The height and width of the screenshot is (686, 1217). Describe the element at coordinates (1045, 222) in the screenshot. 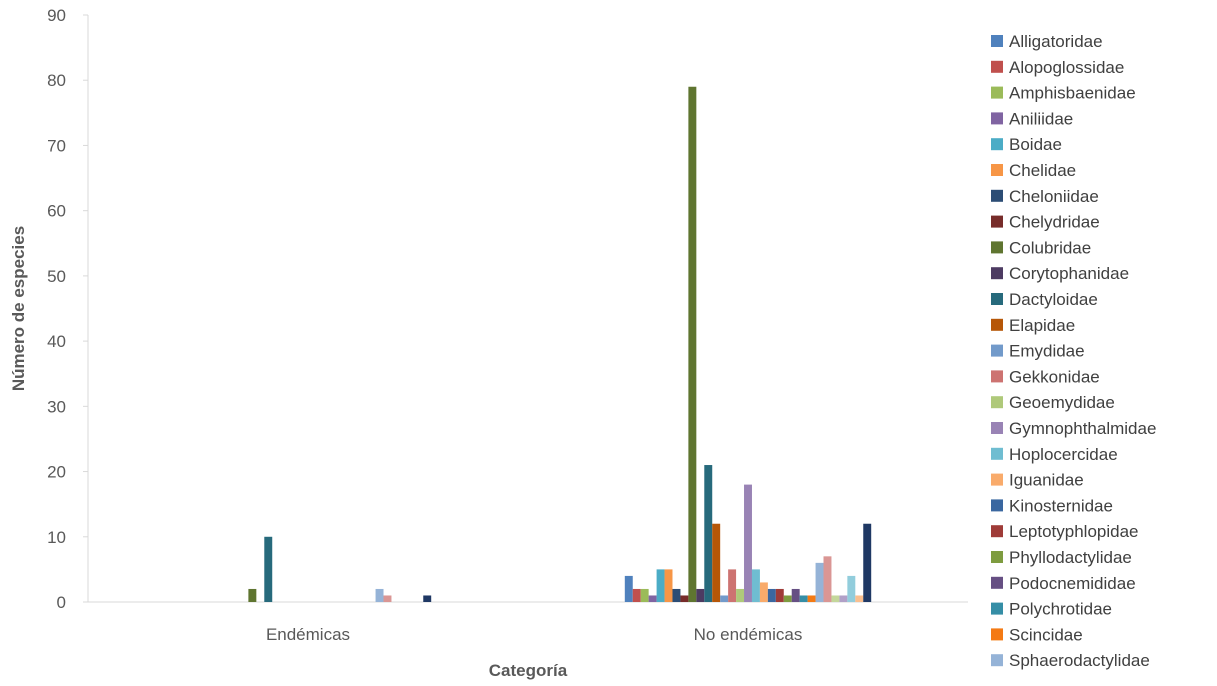

I see `legend-item: Chelydridae` at that location.